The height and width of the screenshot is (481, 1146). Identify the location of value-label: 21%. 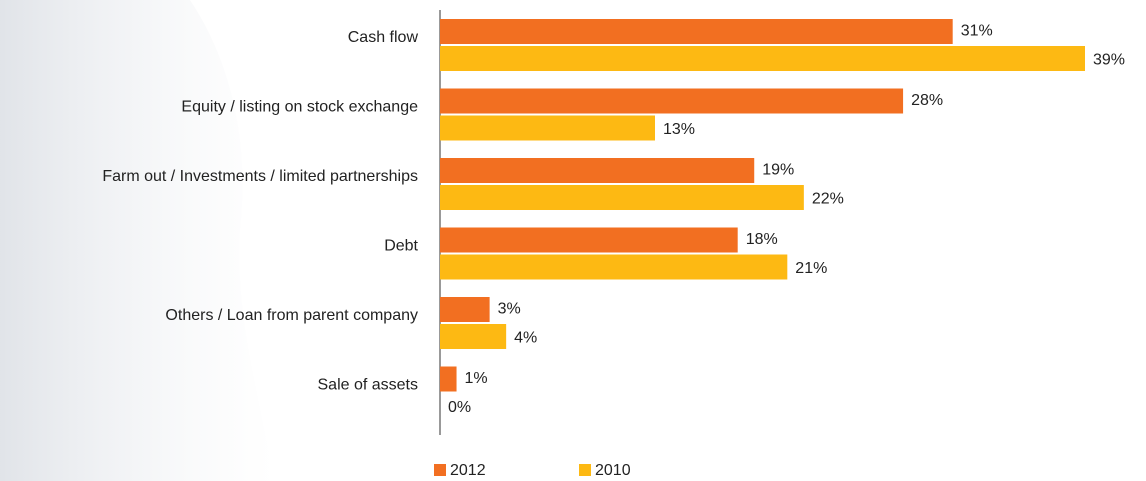
(811, 268).